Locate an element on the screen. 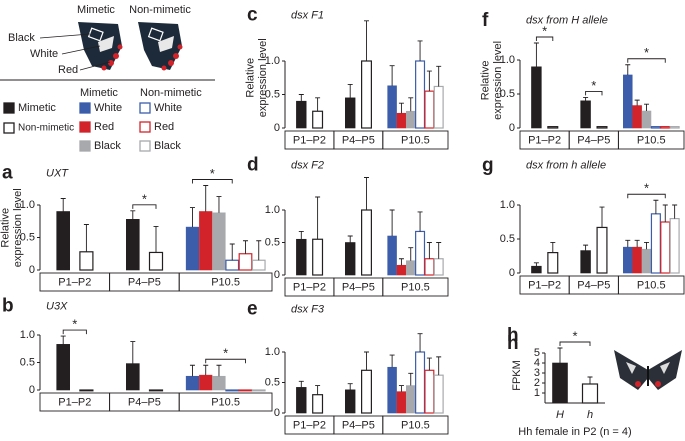 The height and width of the screenshot is (441, 685). legend-header: Non-mimetic is located at coordinates (171, 93).